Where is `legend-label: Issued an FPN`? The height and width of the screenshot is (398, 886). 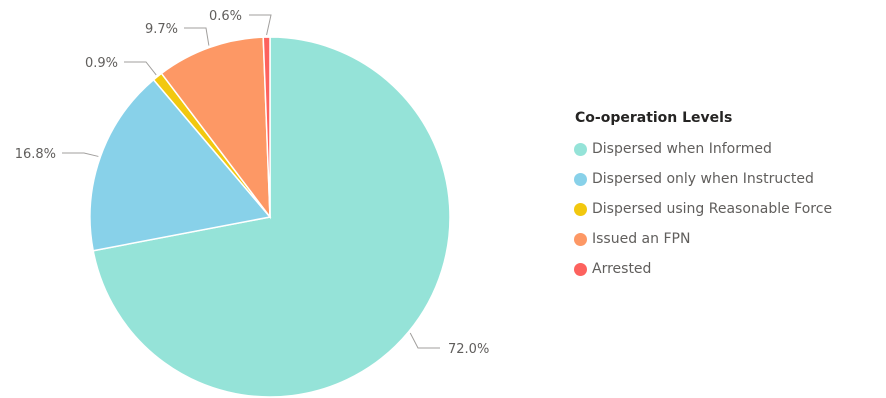 legend-label: Issued an FPN is located at coordinates (641, 239).